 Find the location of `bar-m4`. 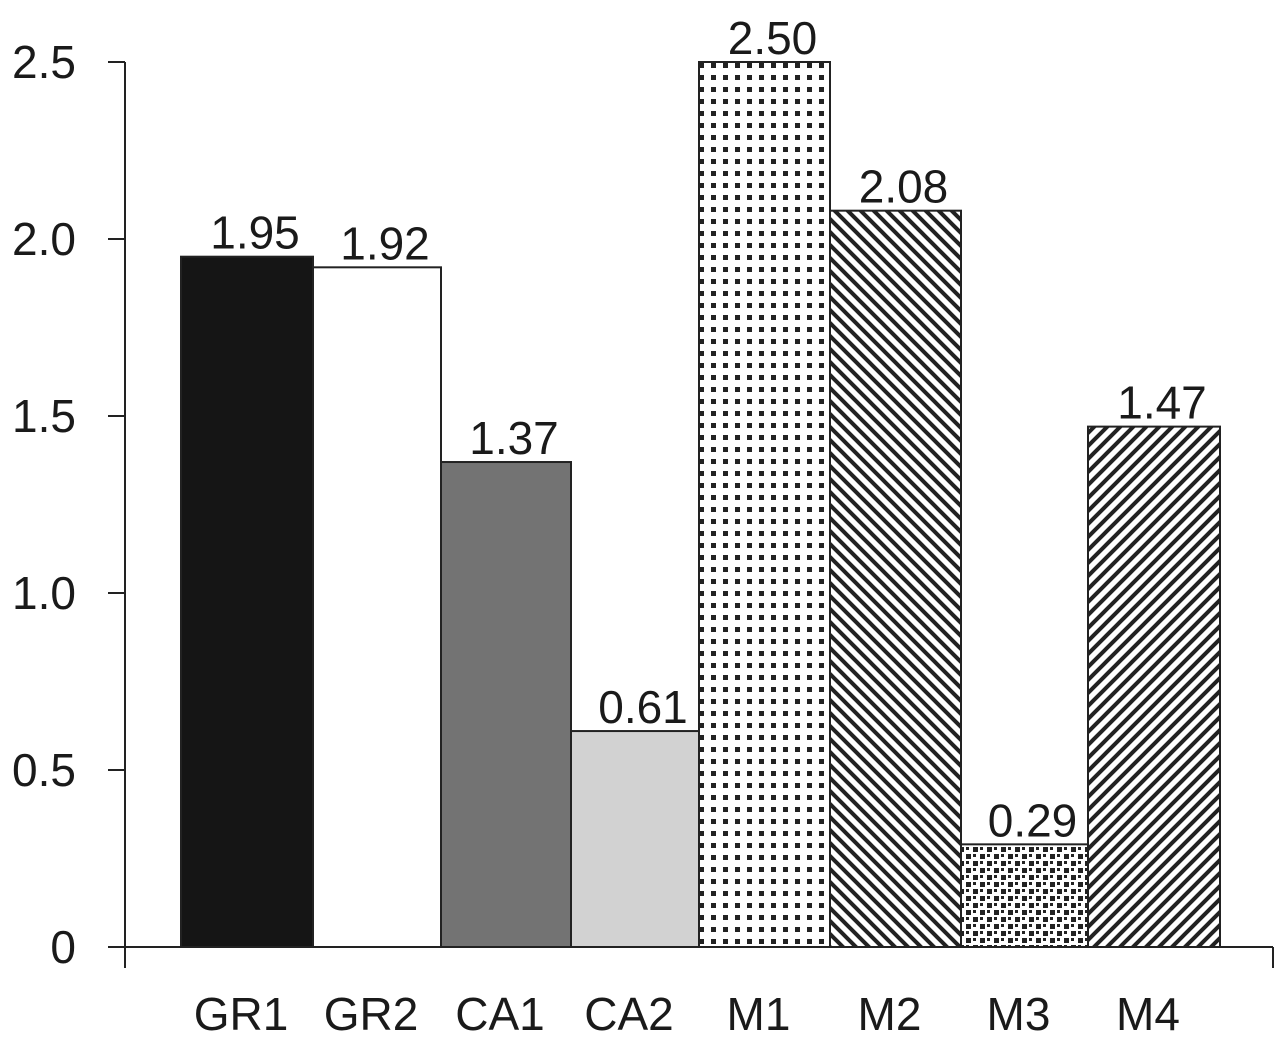

bar-m4 is located at coordinates (1154, 686).